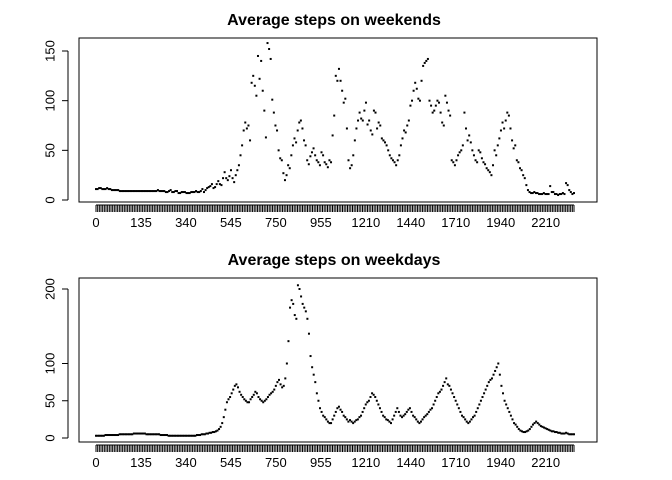 This screenshot has width=672, height=480. Describe the element at coordinates (545, 222) in the screenshot. I see `weekends-x-tick-label: 2210` at that location.